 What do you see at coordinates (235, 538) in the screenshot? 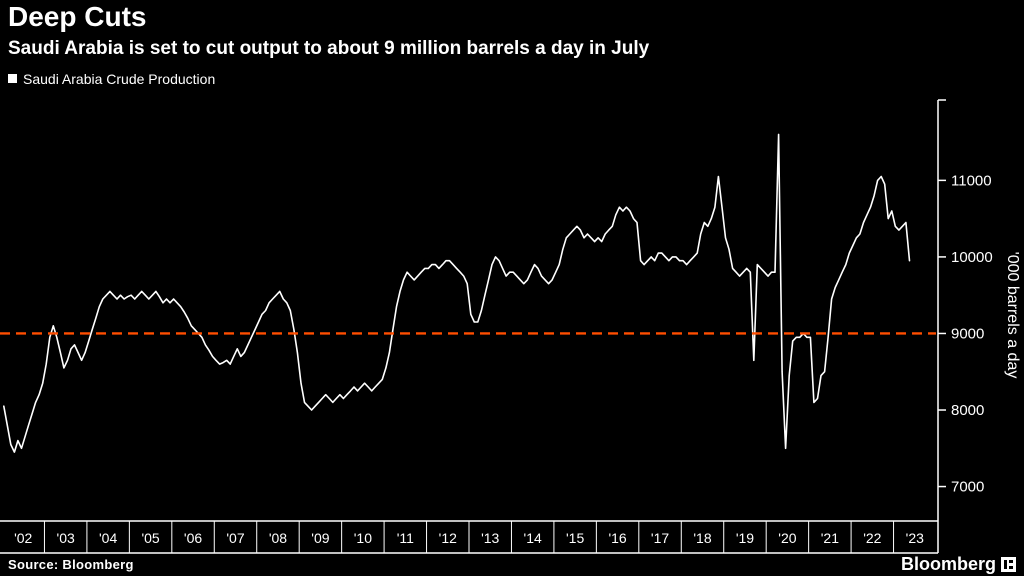
I see `x-tick-label: '07` at bounding box center [235, 538].